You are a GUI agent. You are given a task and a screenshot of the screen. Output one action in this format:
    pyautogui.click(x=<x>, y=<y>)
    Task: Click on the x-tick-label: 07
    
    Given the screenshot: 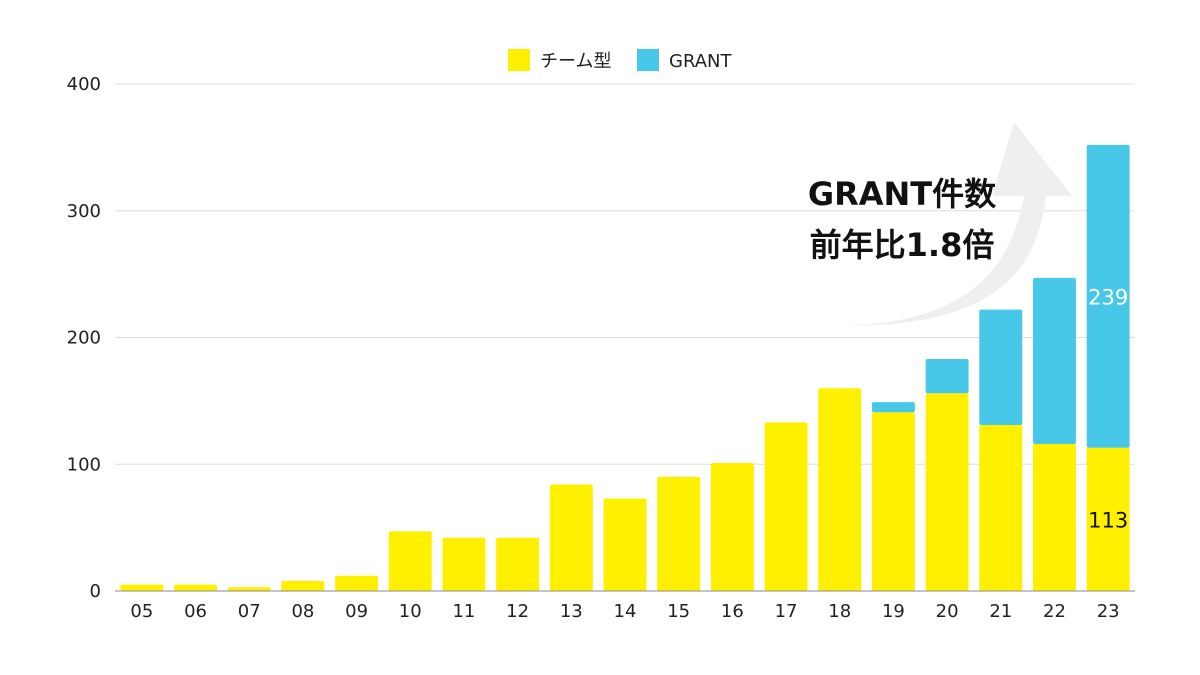 What is the action you would take?
    pyautogui.click(x=249, y=611)
    